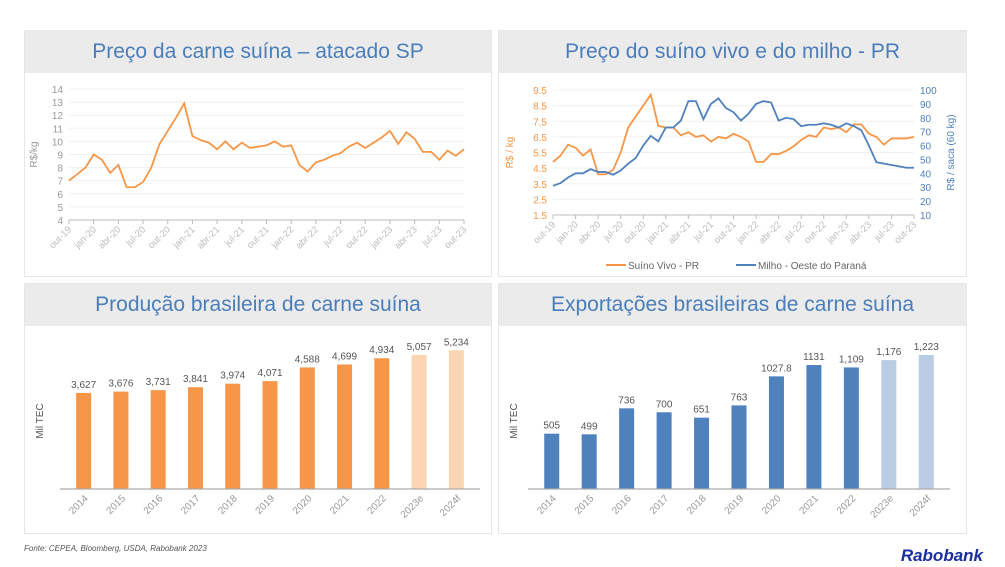 This screenshot has height=567, width=1005. I want to click on y-tick-label: 9.5, so click(540, 91).